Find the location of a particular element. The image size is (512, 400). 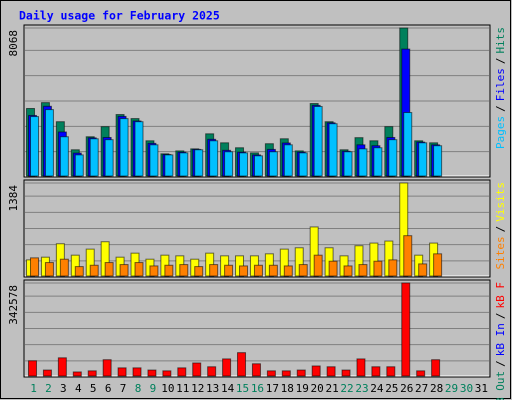

legend: Pages / Files / Hits is located at coordinates (500, 88).